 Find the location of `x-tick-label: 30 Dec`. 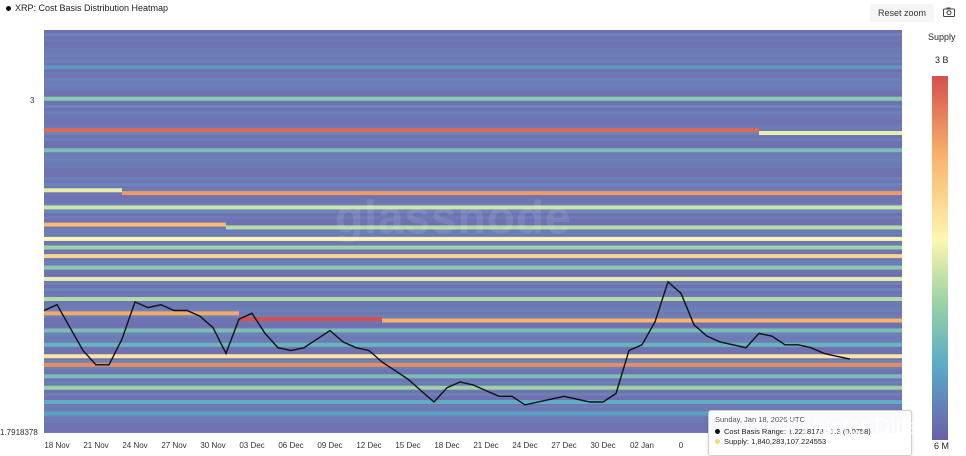

x-tick-label: 30 Dec is located at coordinates (603, 445).